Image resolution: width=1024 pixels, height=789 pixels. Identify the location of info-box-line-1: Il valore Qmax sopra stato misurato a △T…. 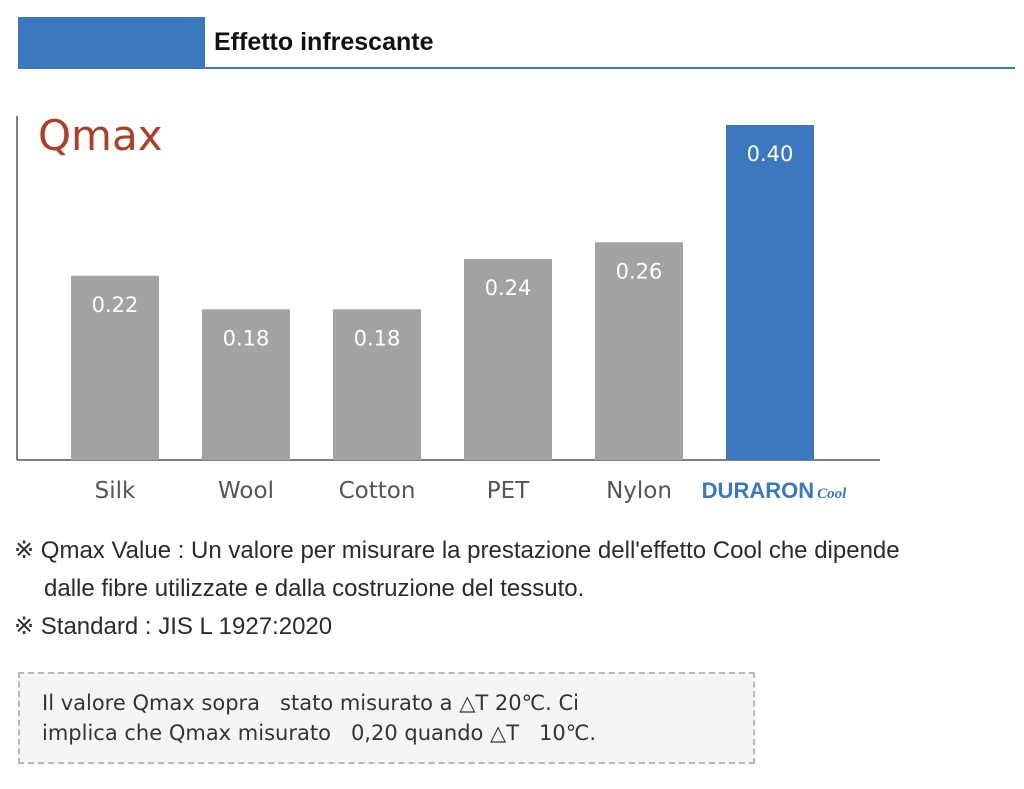
(311, 703).